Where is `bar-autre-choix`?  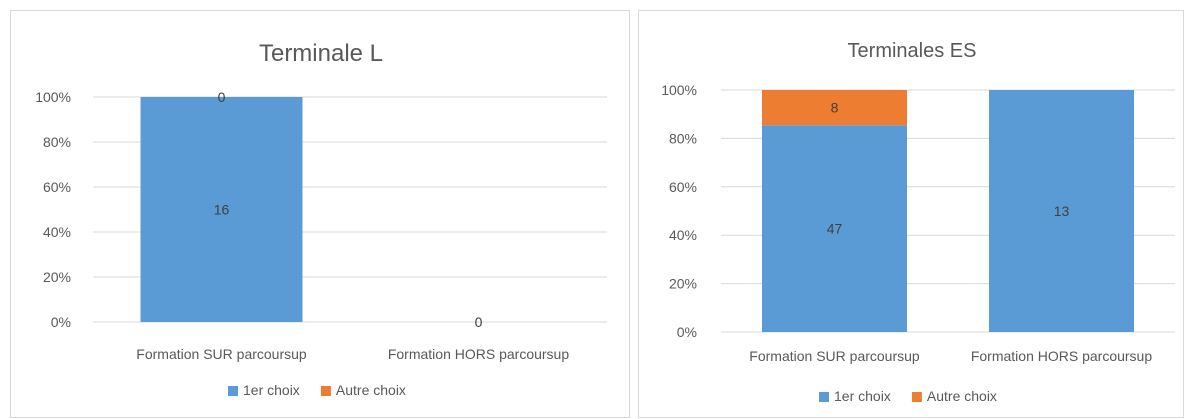
bar-autre-choix is located at coordinates (834, 108).